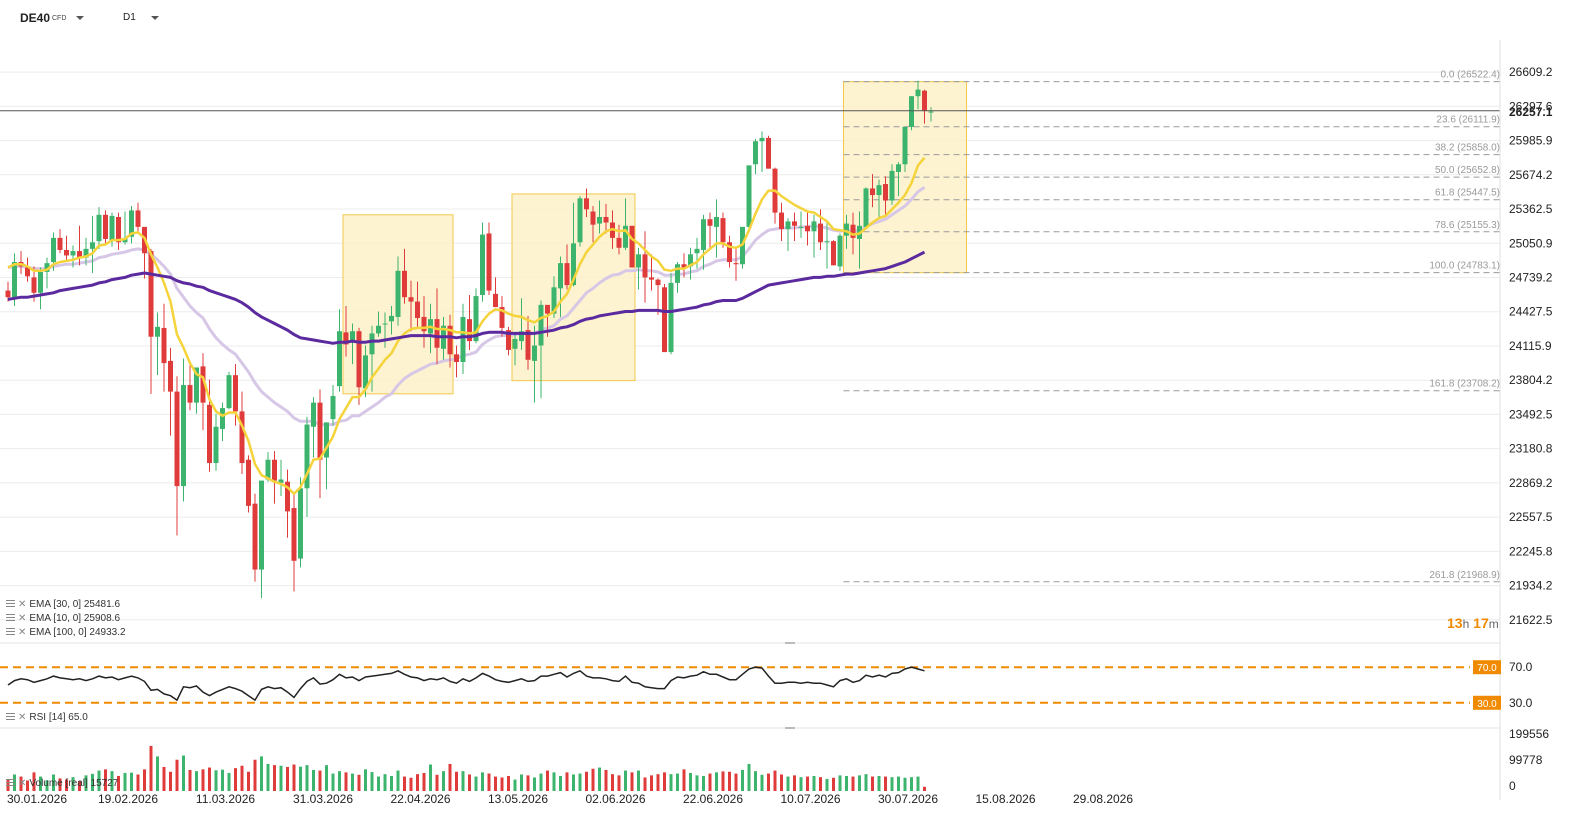 The width and height of the screenshot is (1578, 820). I want to click on time-tick-label: 15.08.2026, so click(1005, 799).